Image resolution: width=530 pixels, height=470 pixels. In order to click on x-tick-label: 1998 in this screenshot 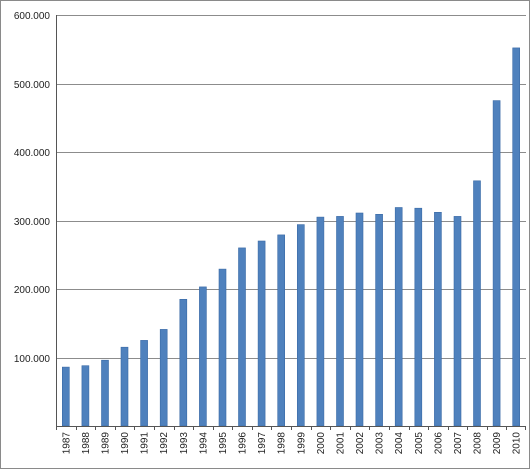, I will do `click(282, 443)`.